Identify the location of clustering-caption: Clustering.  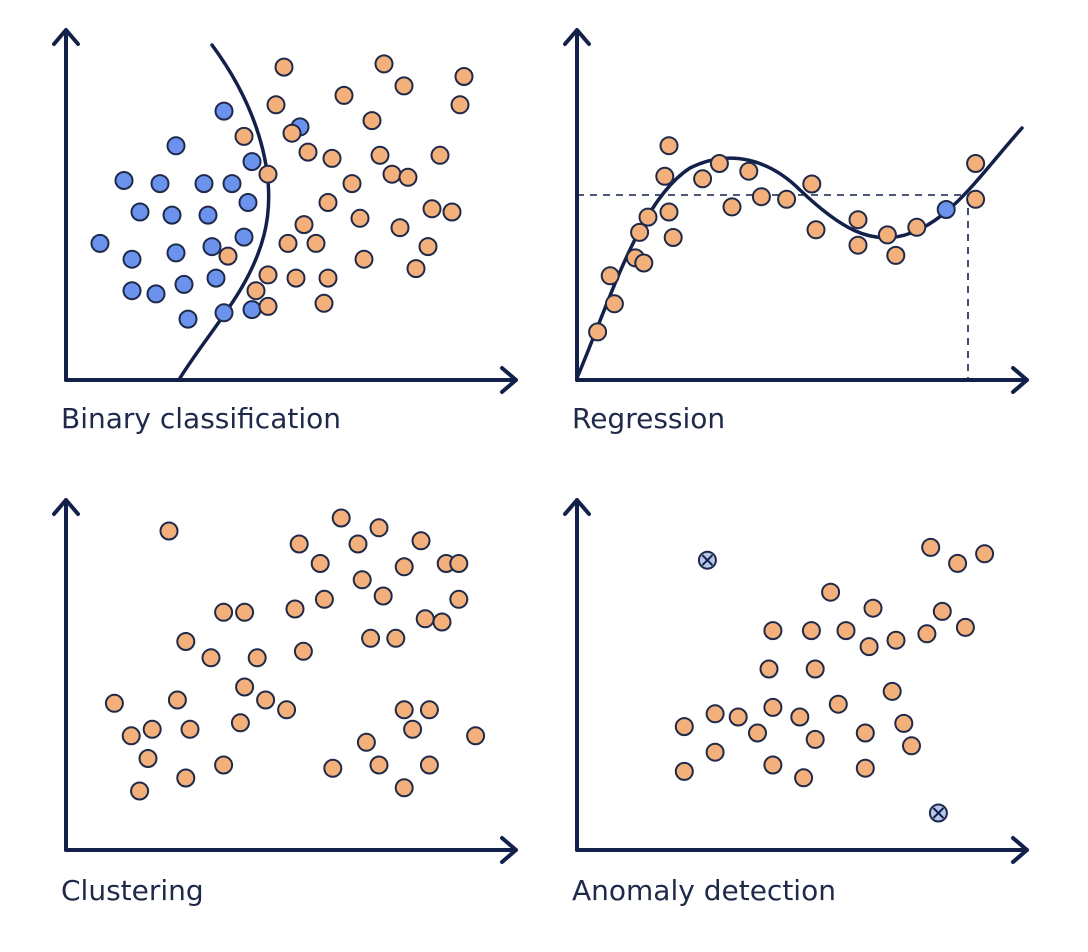
(132, 890).